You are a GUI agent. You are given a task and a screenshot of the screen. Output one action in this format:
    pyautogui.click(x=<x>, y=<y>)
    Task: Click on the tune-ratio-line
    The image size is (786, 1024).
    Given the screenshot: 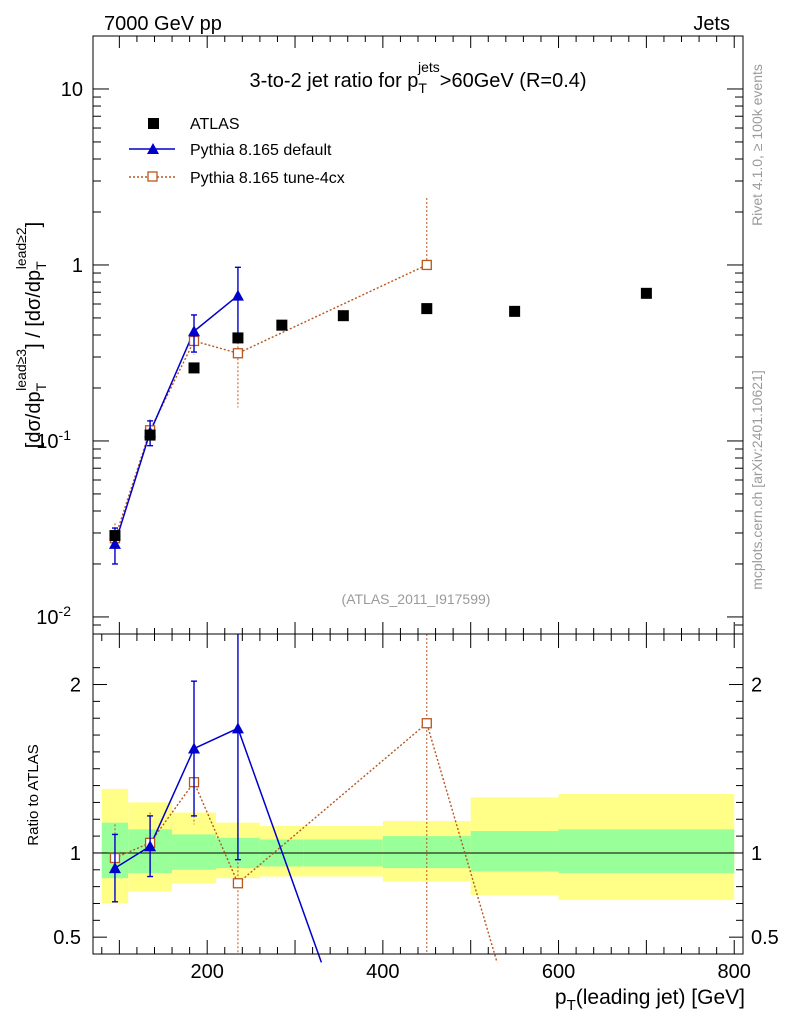 What is the action you would take?
    pyautogui.click(x=306, y=842)
    